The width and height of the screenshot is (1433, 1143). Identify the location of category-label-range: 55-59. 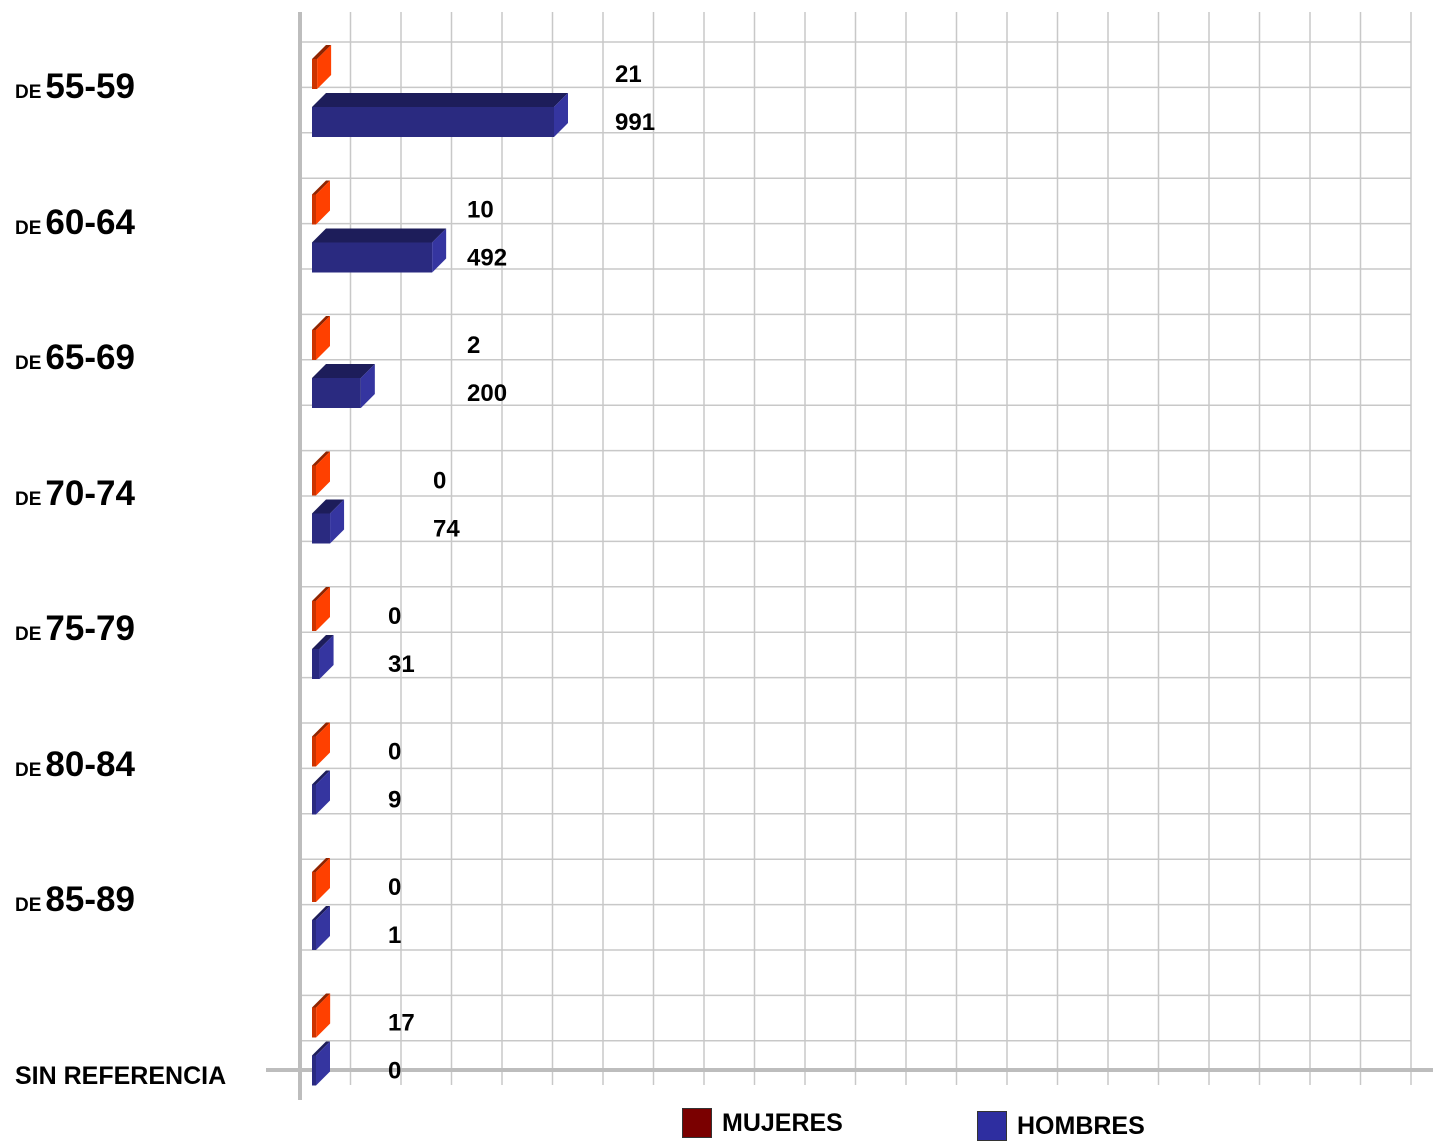
(90, 86).